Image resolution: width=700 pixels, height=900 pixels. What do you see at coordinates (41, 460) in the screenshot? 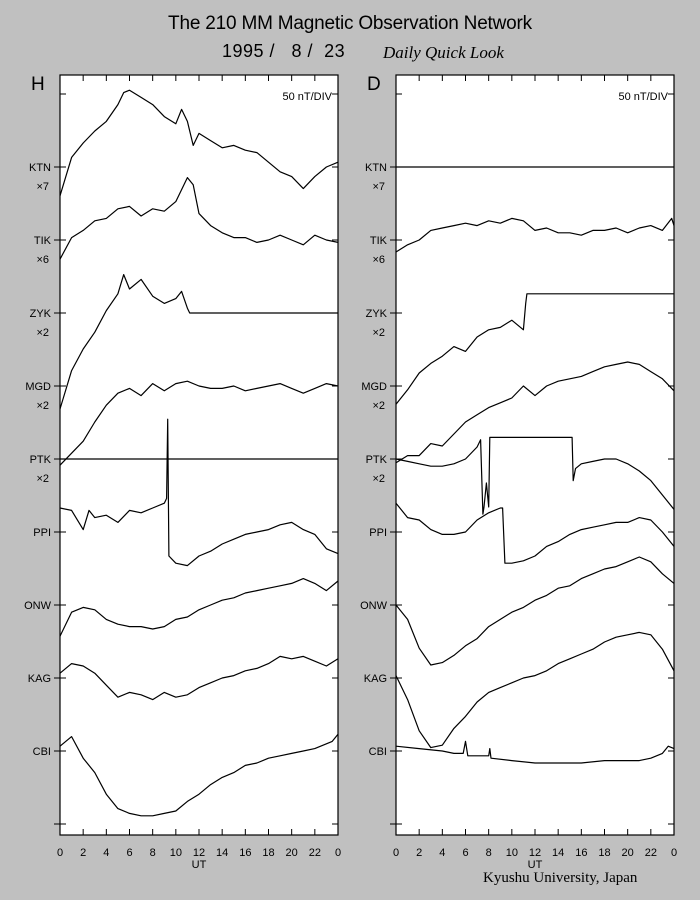
I see `h-station-label: PTK` at bounding box center [41, 460].